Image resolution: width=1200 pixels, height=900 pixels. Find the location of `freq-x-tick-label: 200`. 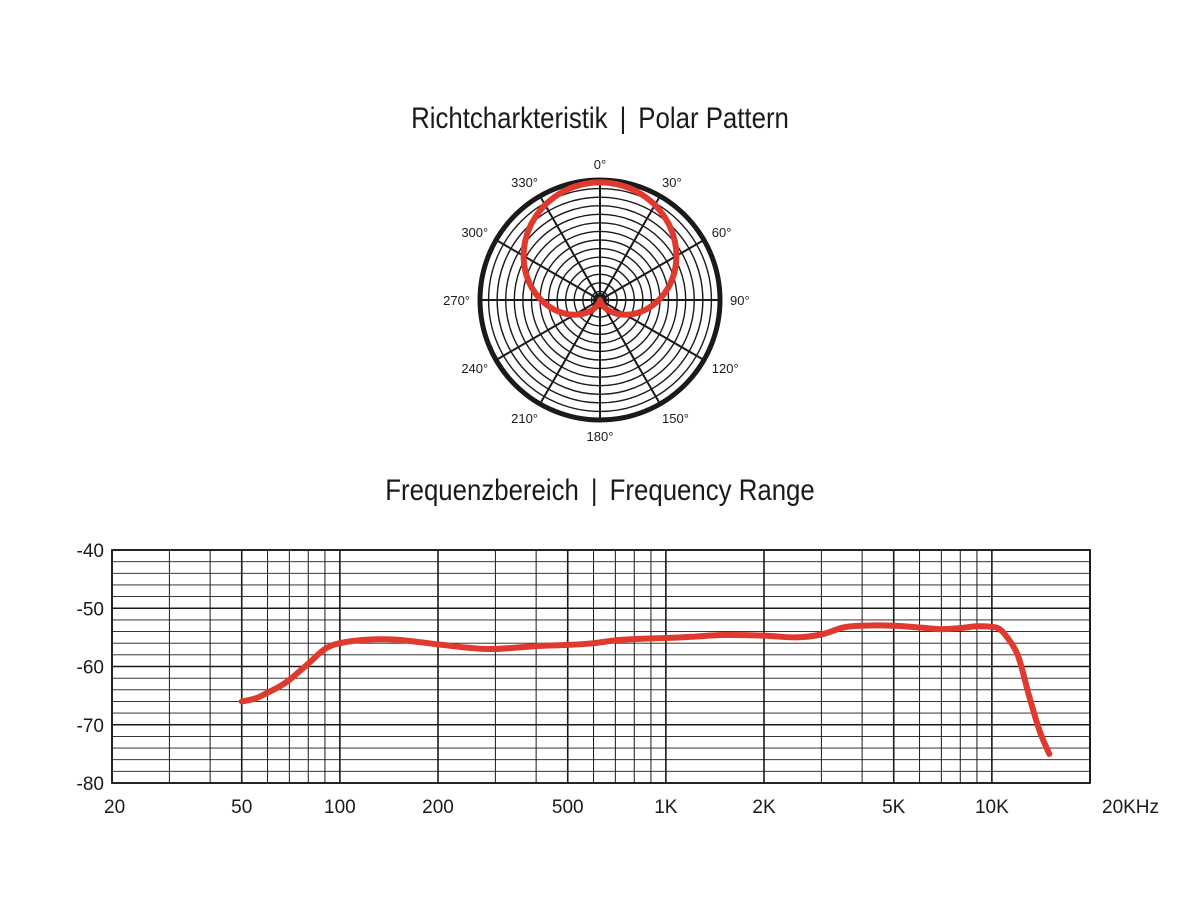

freq-x-tick-label: 200 is located at coordinates (438, 807).